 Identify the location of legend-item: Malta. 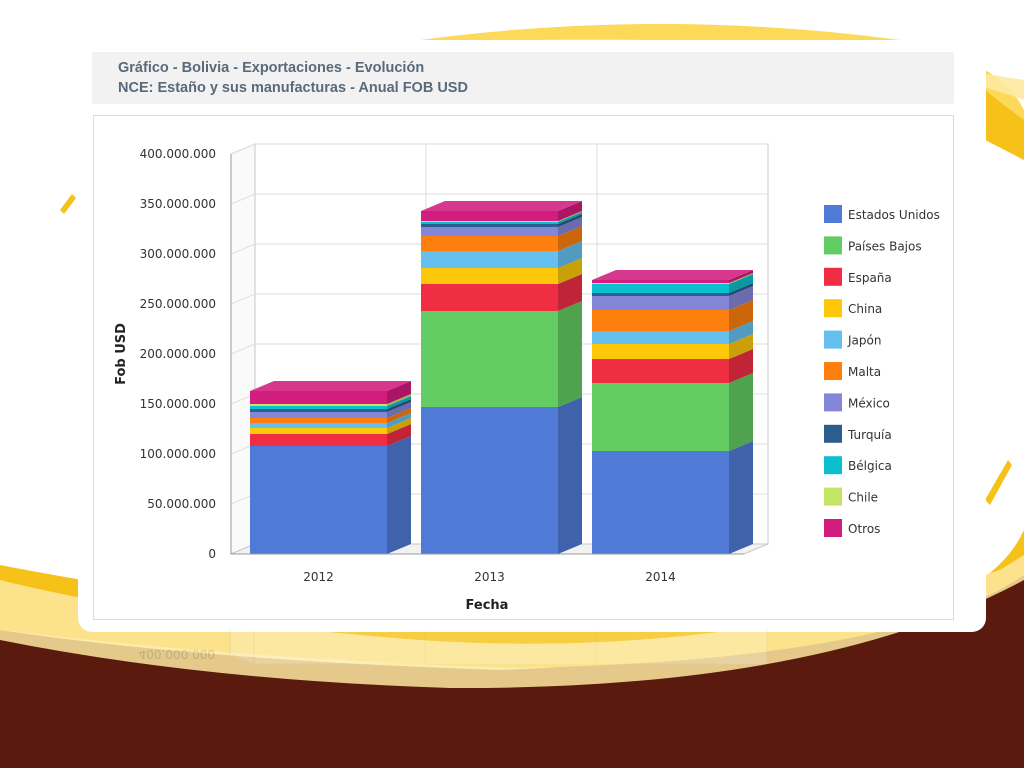
(852, 371).